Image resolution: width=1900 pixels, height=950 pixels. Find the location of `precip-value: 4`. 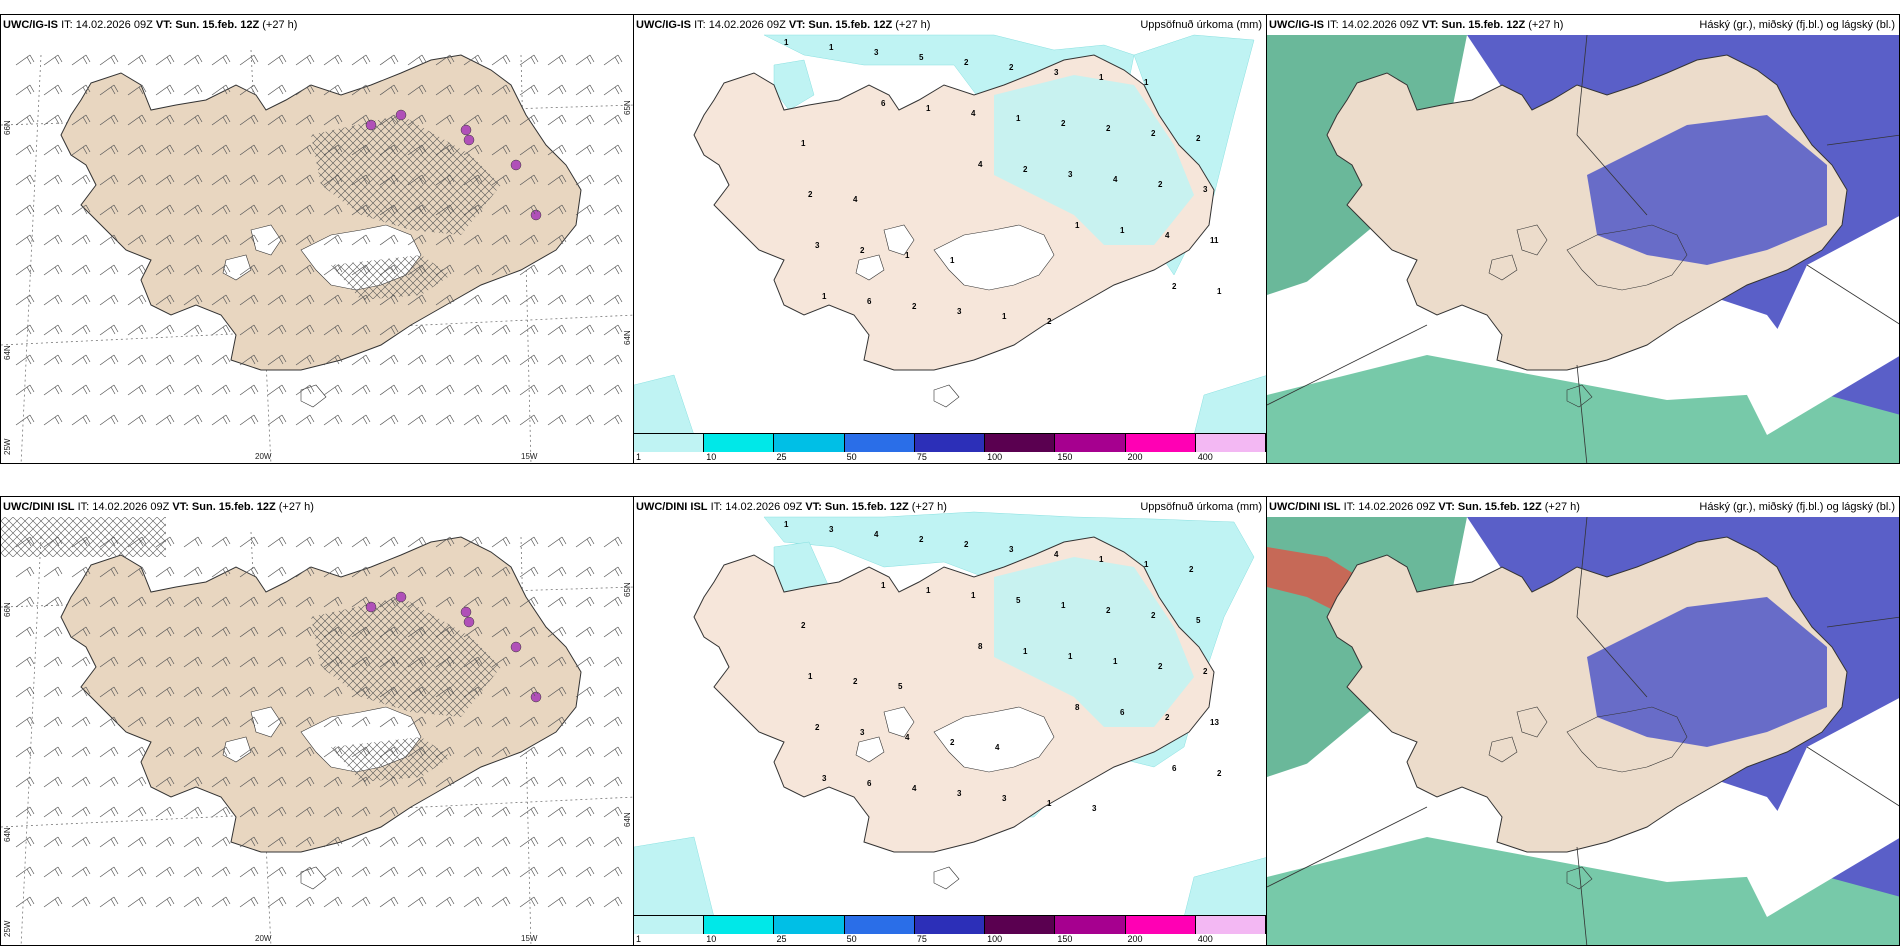

precip-value: 4 is located at coordinates (980, 164).